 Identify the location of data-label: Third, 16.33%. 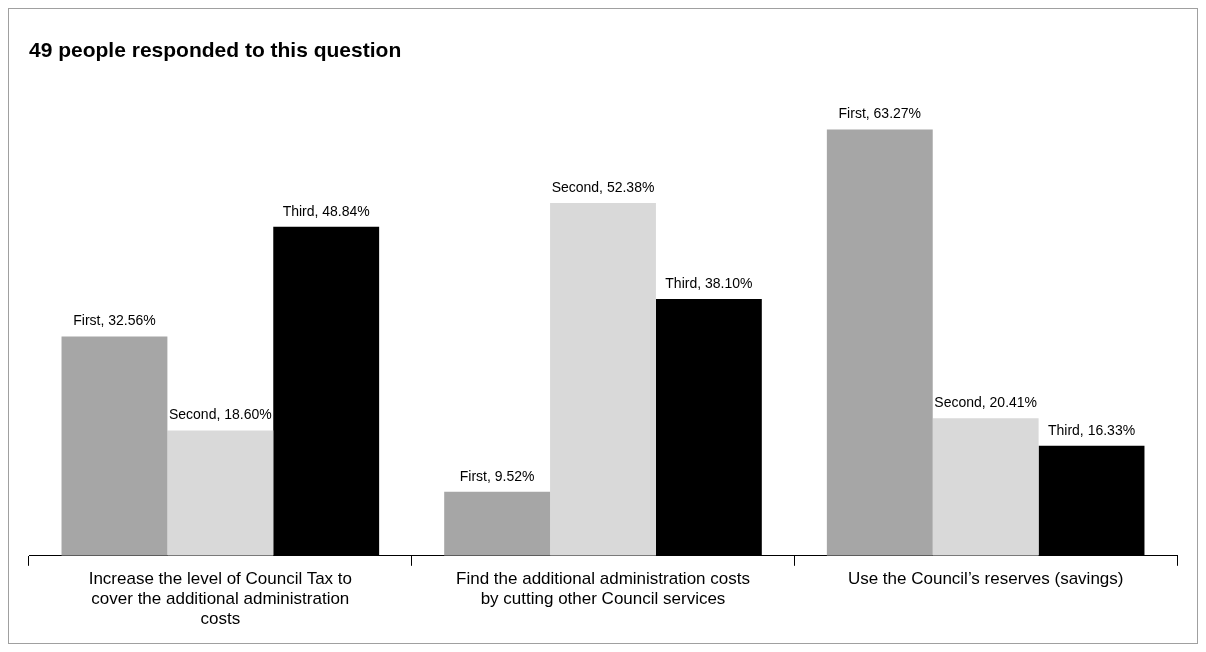
(1091, 429).